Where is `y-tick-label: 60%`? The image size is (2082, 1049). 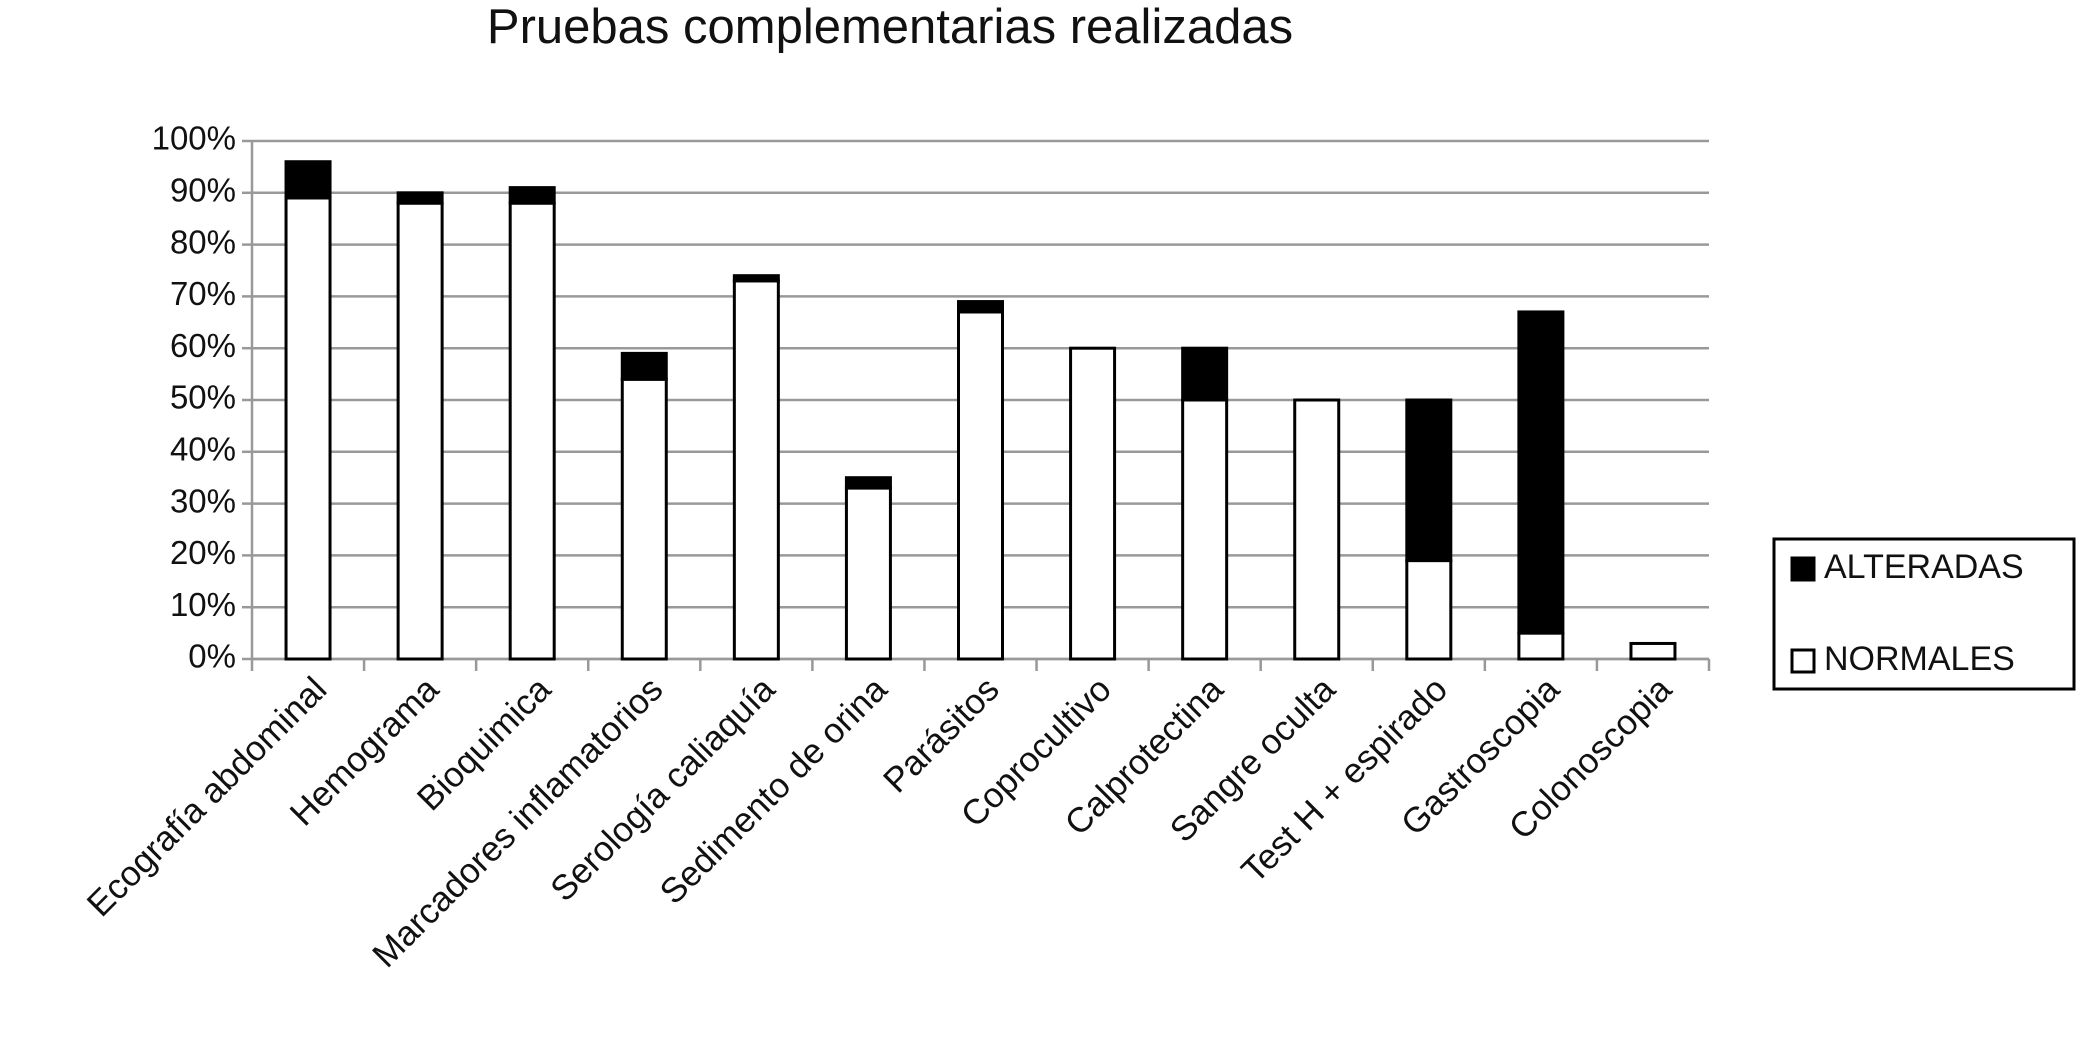
y-tick-label: 60% is located at coordinates (203, 345).